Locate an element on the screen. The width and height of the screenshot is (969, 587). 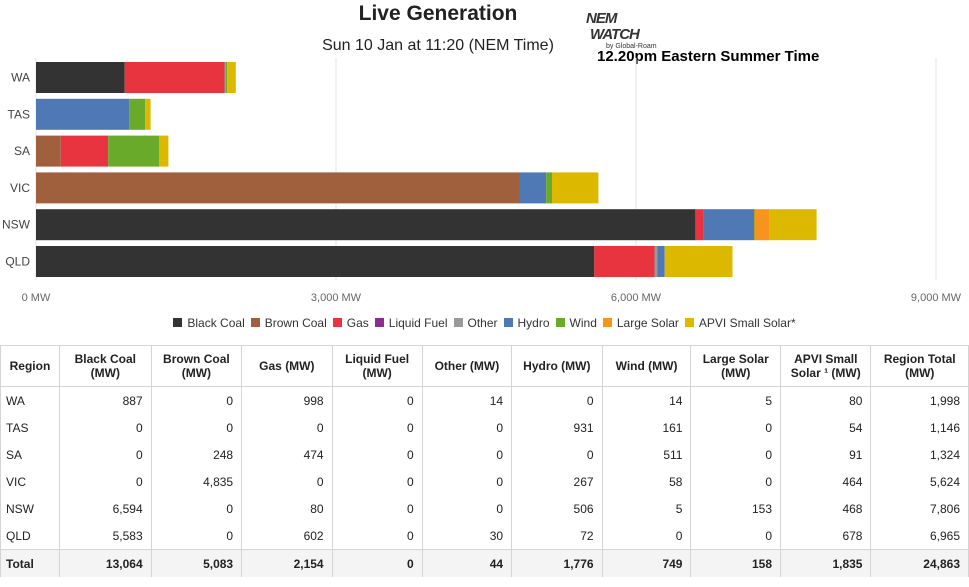
table-cell: 4,835 is located at coordinates (196, 481).